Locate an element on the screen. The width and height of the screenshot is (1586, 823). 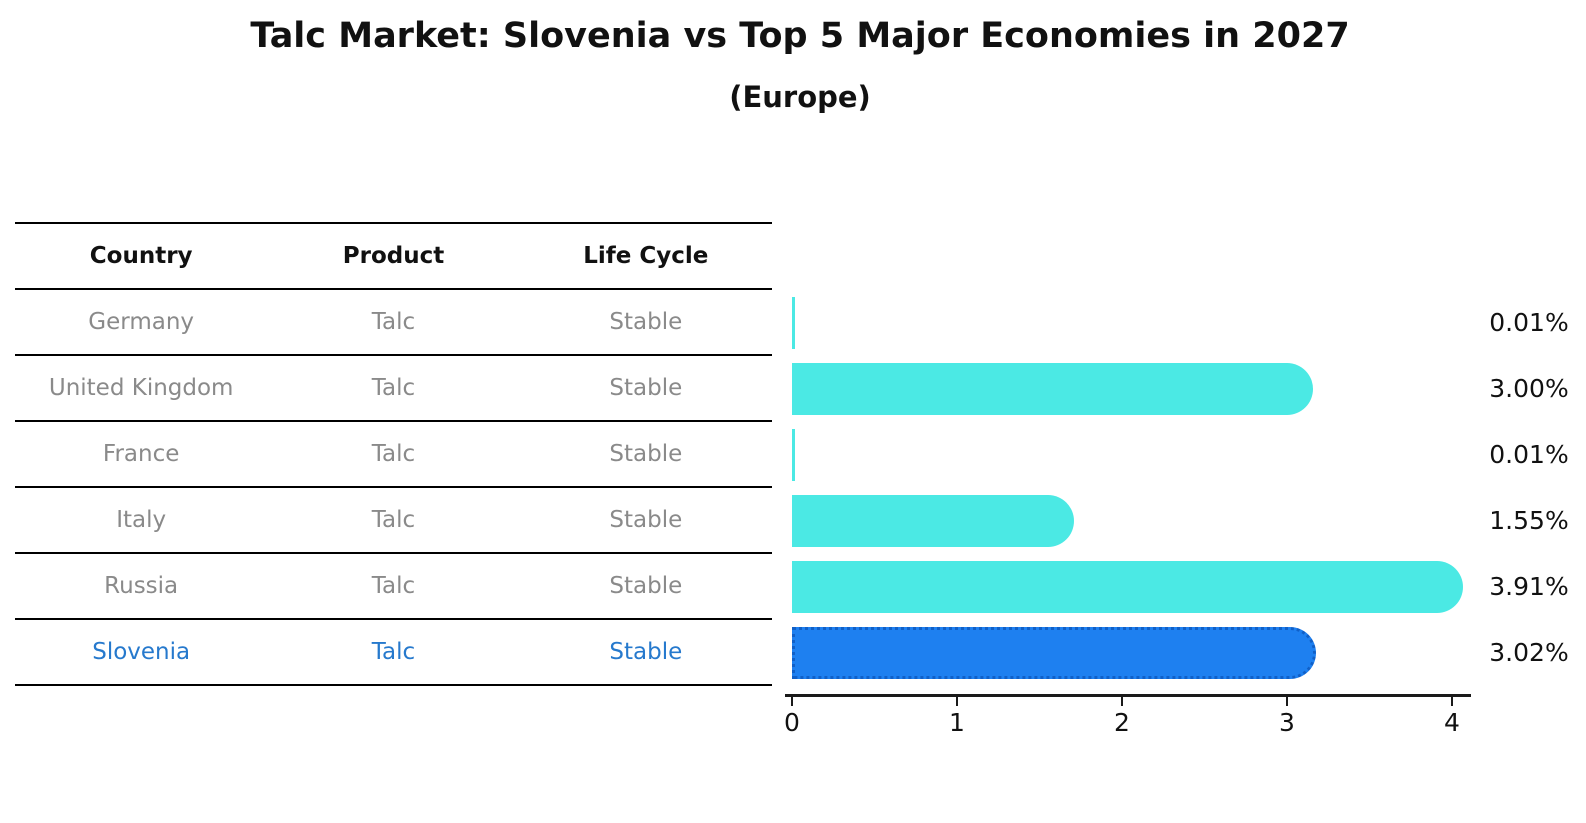
x-axis-tick-label: 4 is located at coordinates (1452, 722).